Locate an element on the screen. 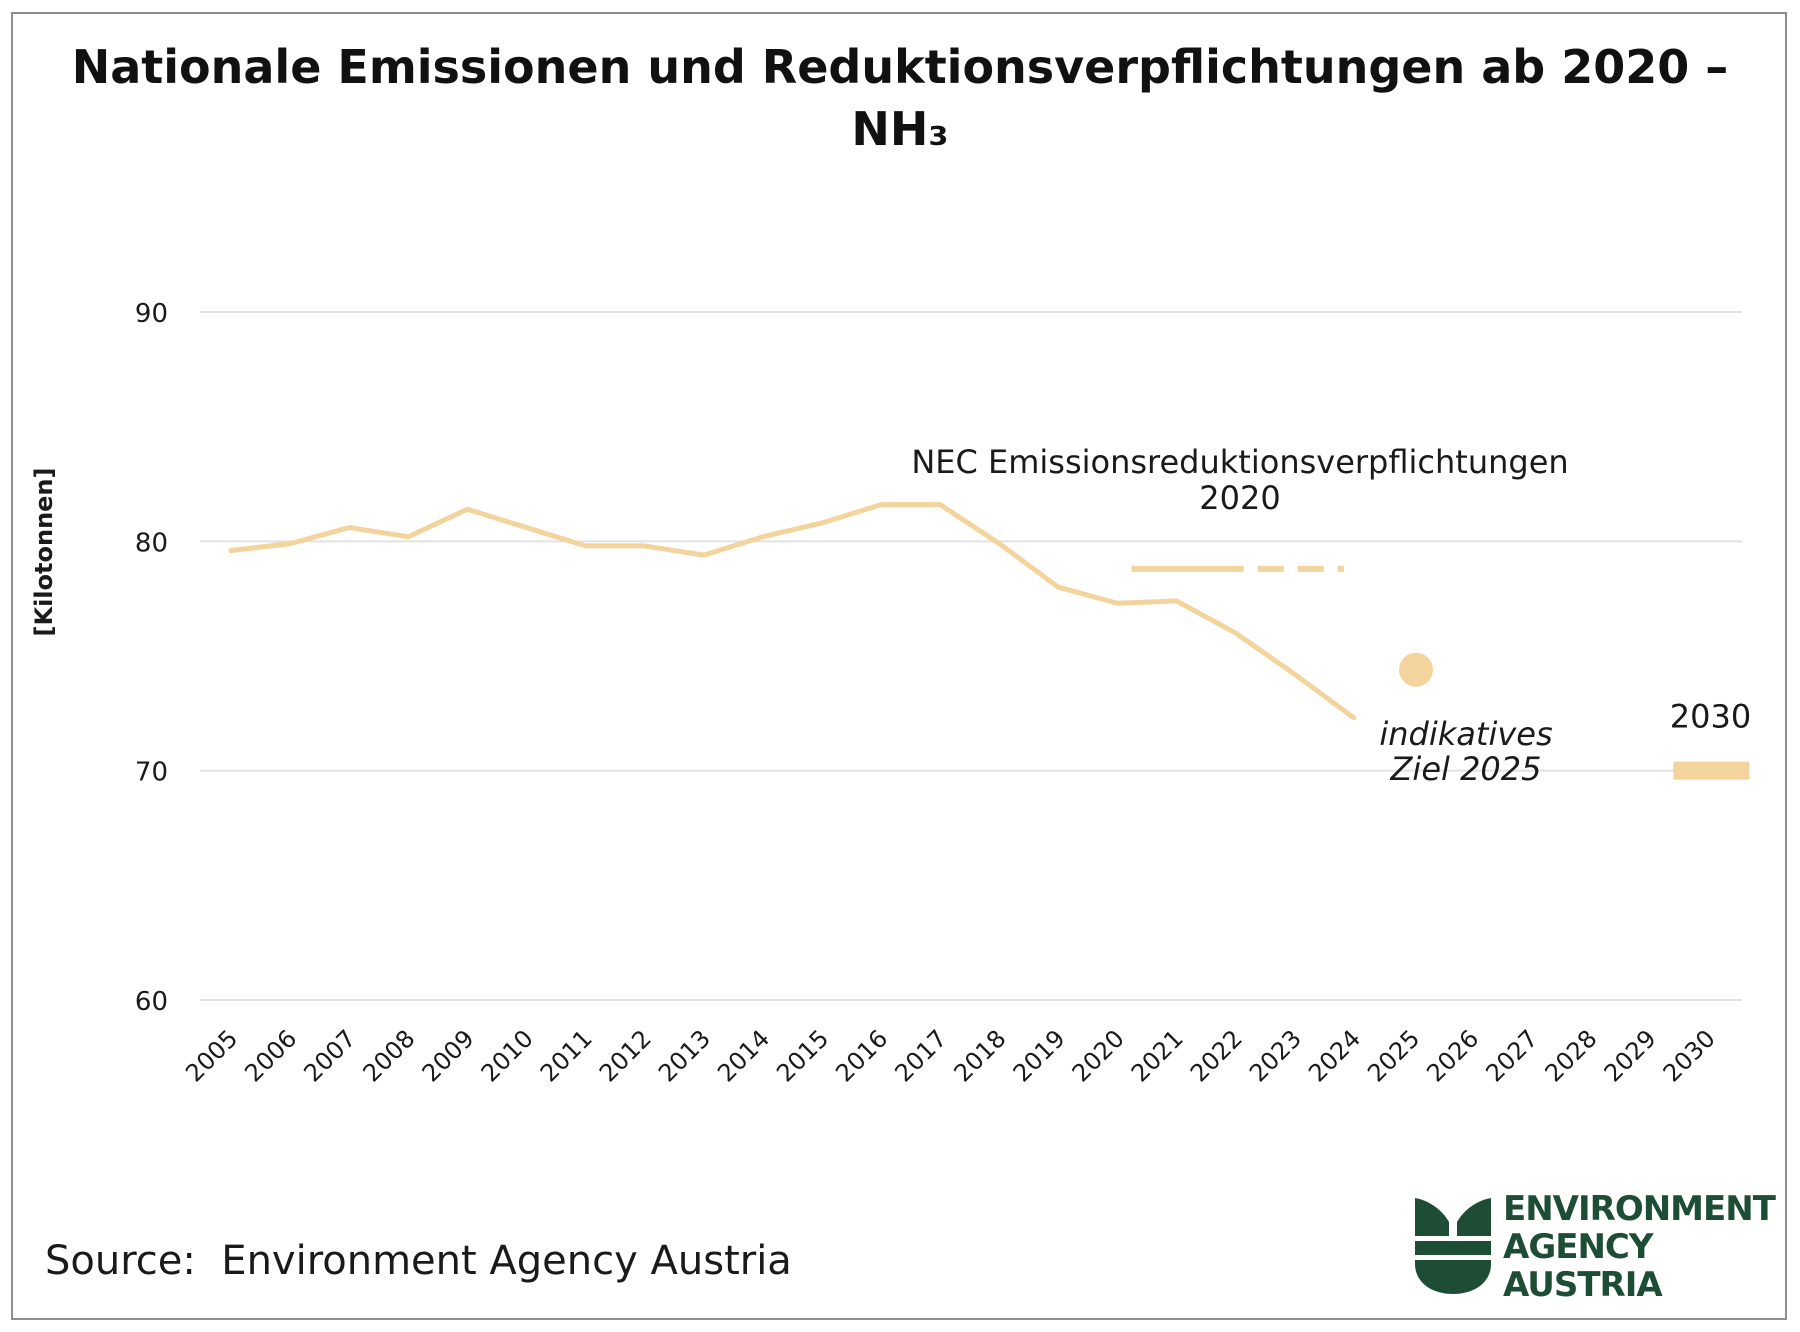 The width and height of the screenshot is (1800, 1332). logo-text: ENVIRONMENT AGENCY AUSTRIA is located at coordinates (1639, 1247).